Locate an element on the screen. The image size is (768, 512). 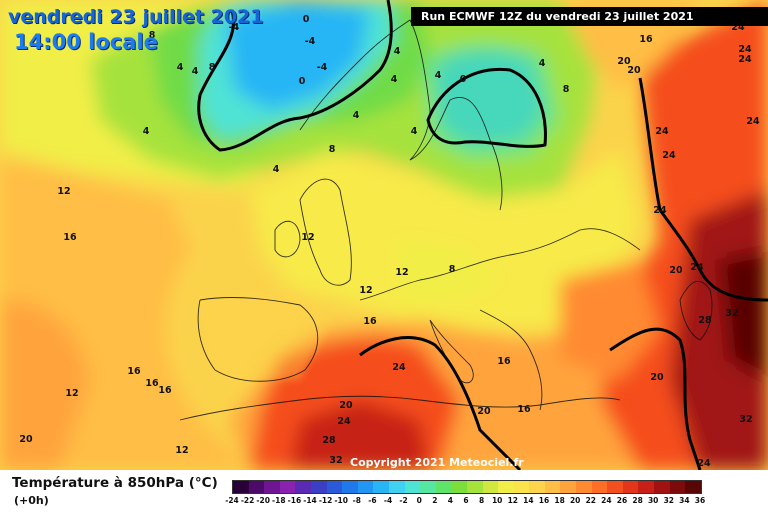
scale-tick-label: -14 is located at coordinates (310, 500).